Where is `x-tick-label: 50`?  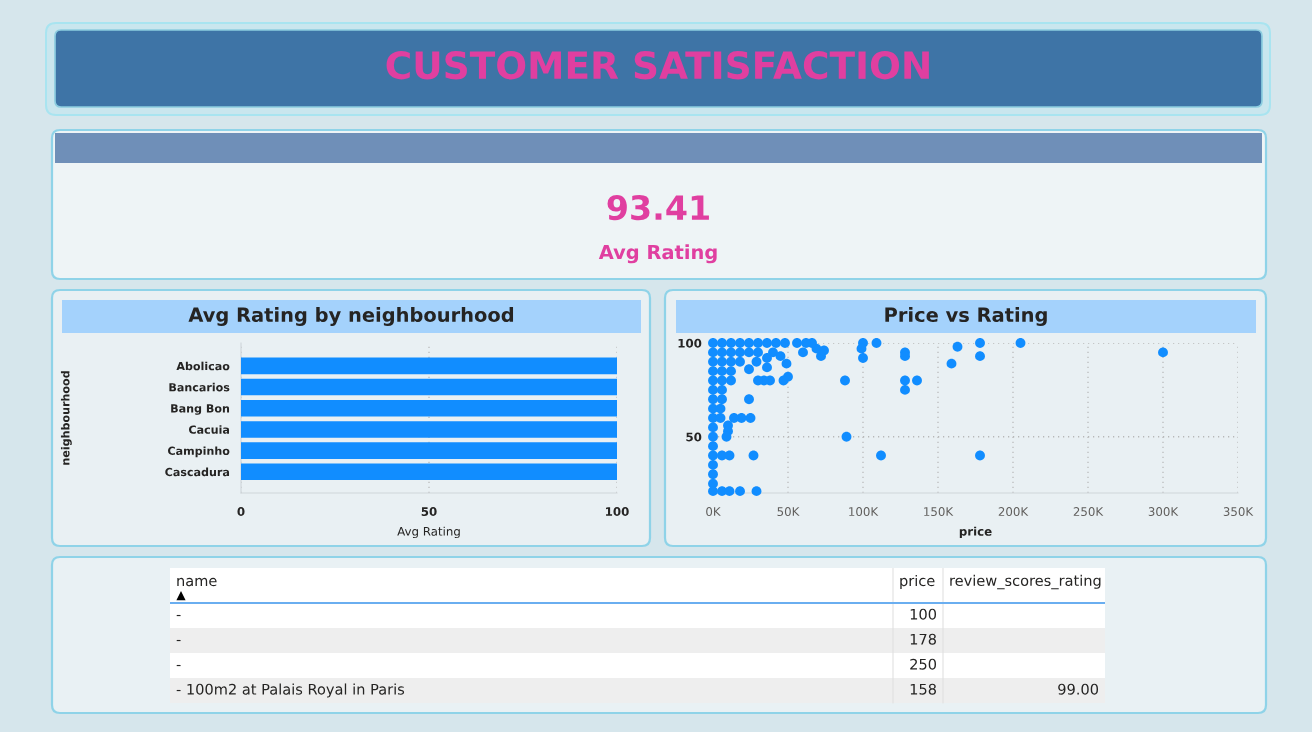 x-tick-label: 50 is located at coordinates (429, 512).